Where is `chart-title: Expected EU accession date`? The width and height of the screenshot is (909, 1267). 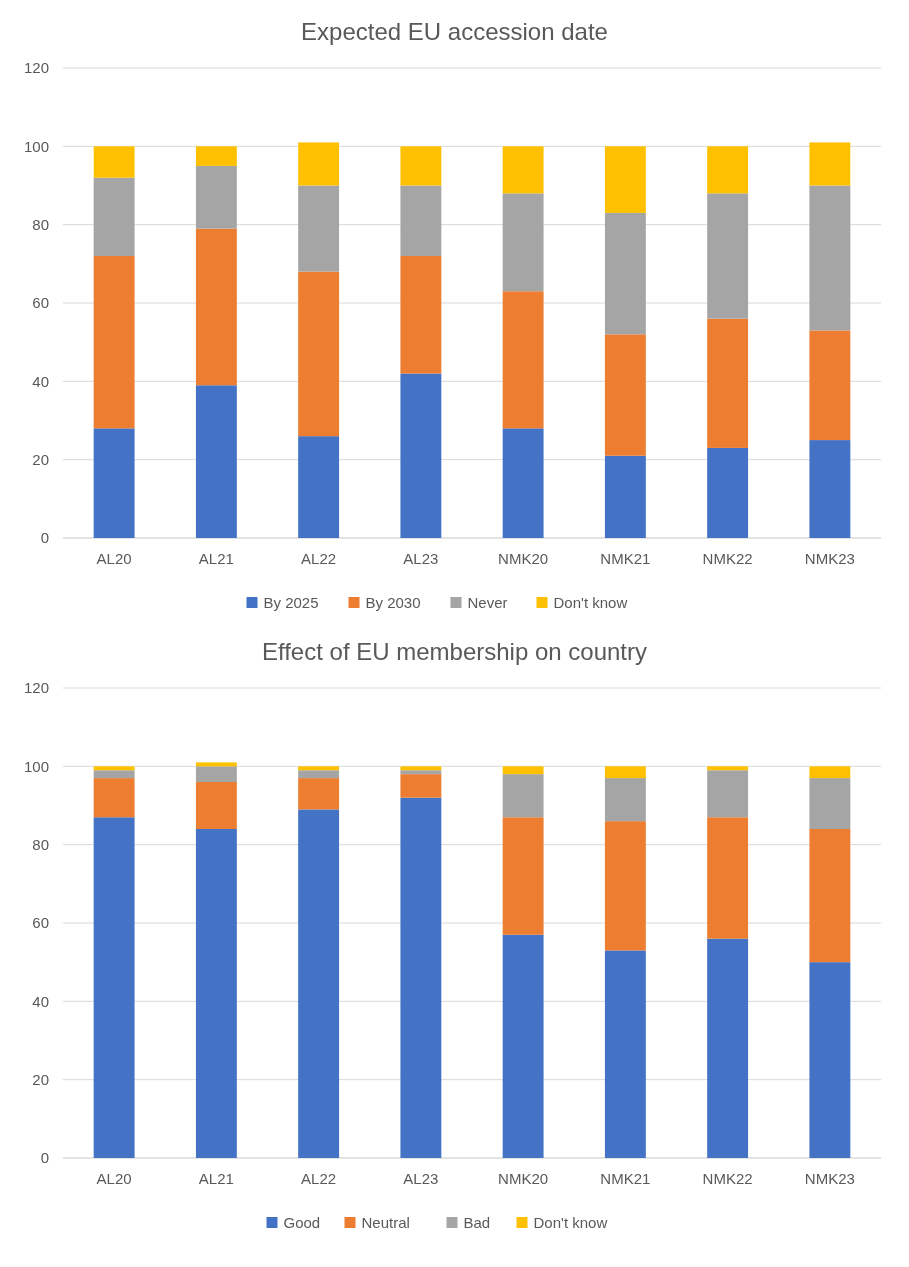
chart-title: Expected EU accession date is located at coordinates (454, 31).